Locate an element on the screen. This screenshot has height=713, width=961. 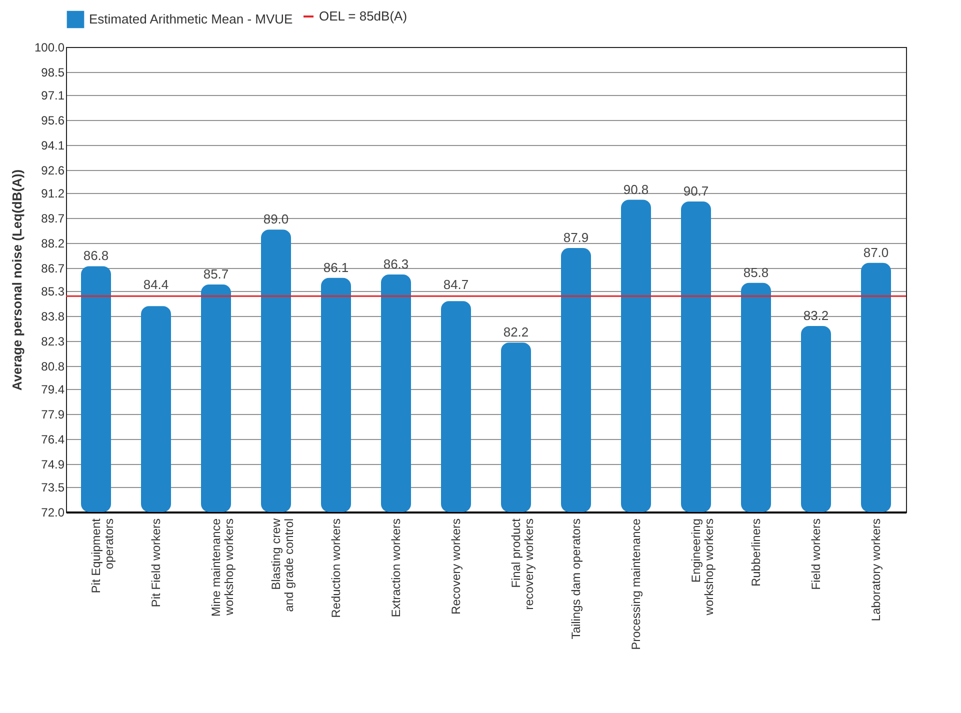
y-tick-label: 85.3 is located at coordinates (53, 291).